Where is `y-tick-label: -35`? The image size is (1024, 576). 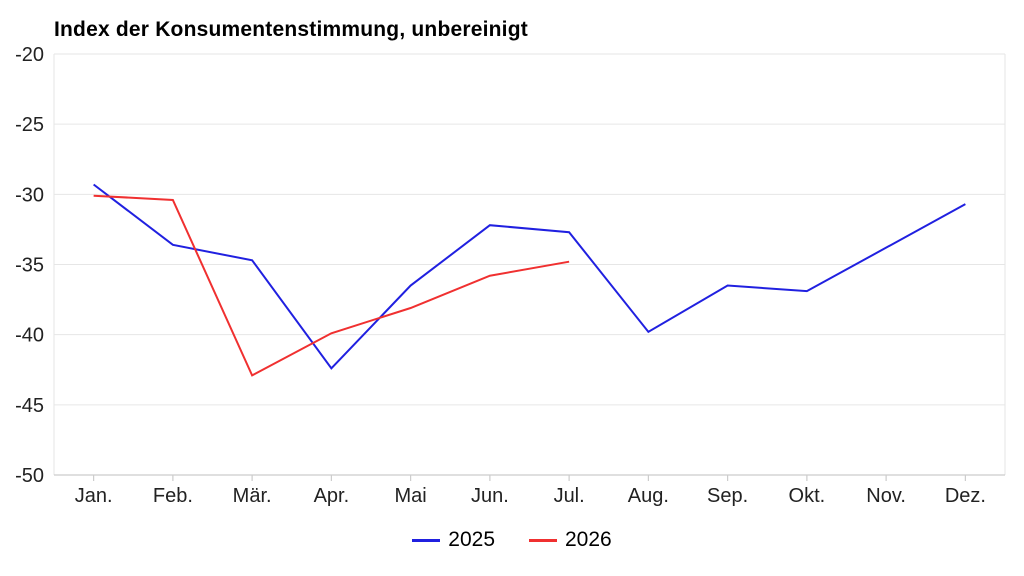 y-tick-label: -35 is located at coordinates (29, 266).